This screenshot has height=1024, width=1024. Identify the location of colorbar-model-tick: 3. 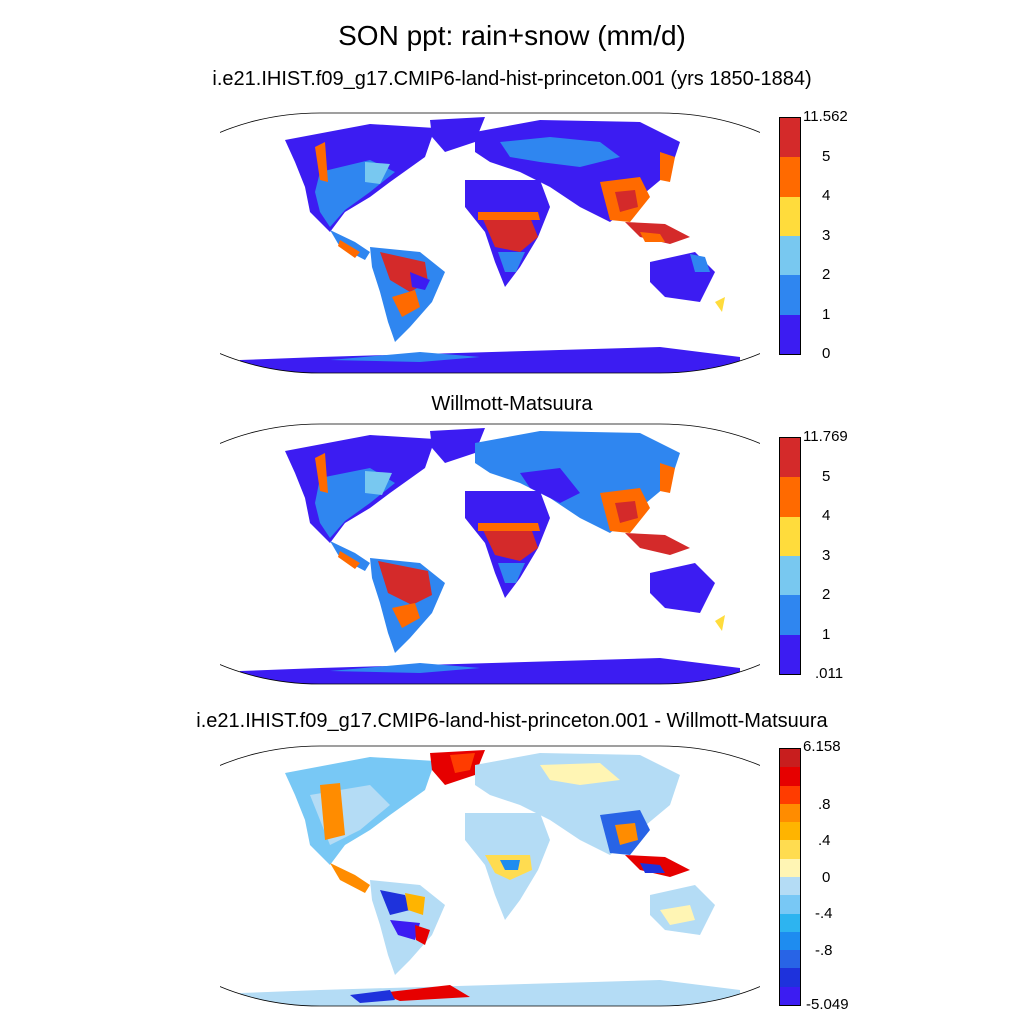
(826, 235).